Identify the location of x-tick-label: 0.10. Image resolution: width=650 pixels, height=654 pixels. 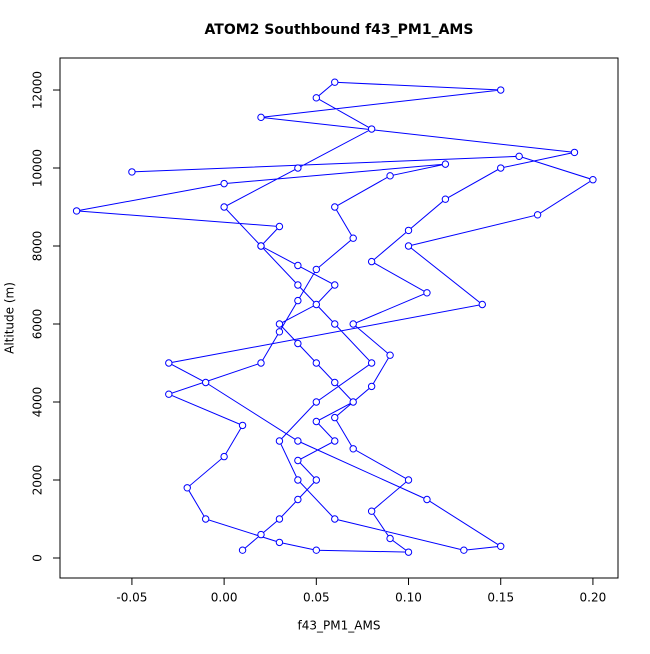
(408, 598).